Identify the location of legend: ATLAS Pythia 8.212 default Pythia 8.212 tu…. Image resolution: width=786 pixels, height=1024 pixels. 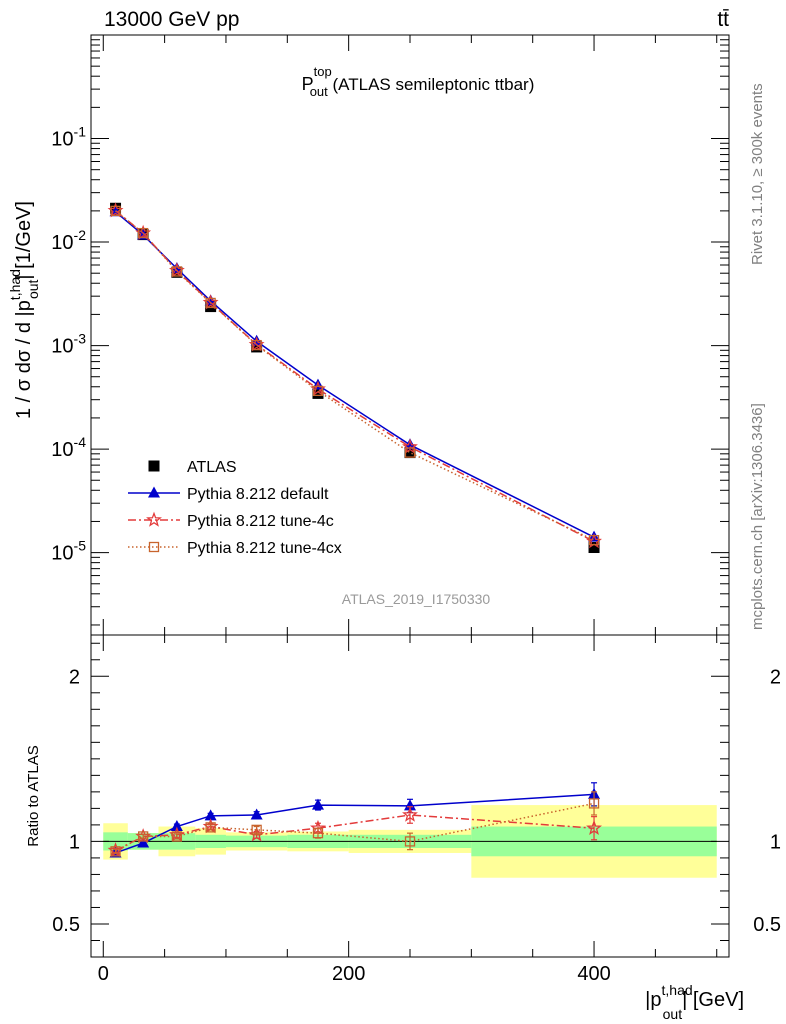
(235, 508).